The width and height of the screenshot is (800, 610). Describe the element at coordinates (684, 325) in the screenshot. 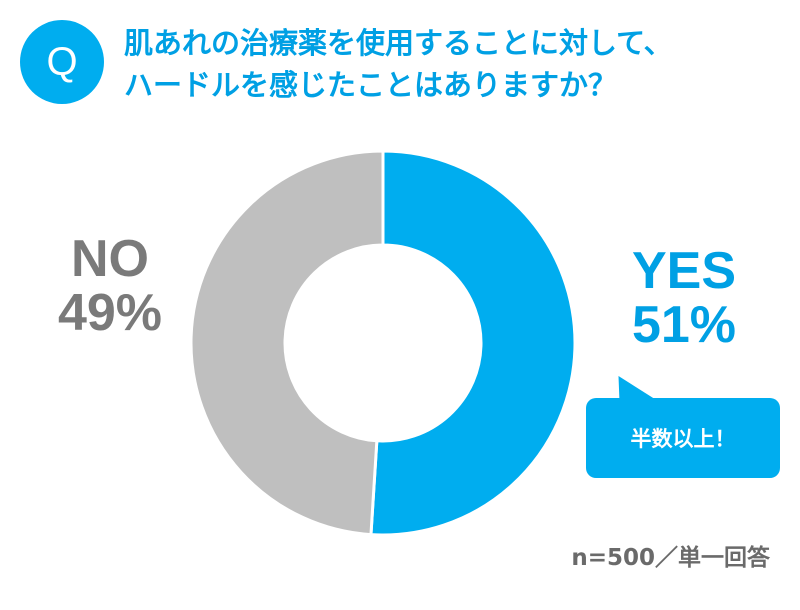

I see `yes-label-value: 51%` at that location.